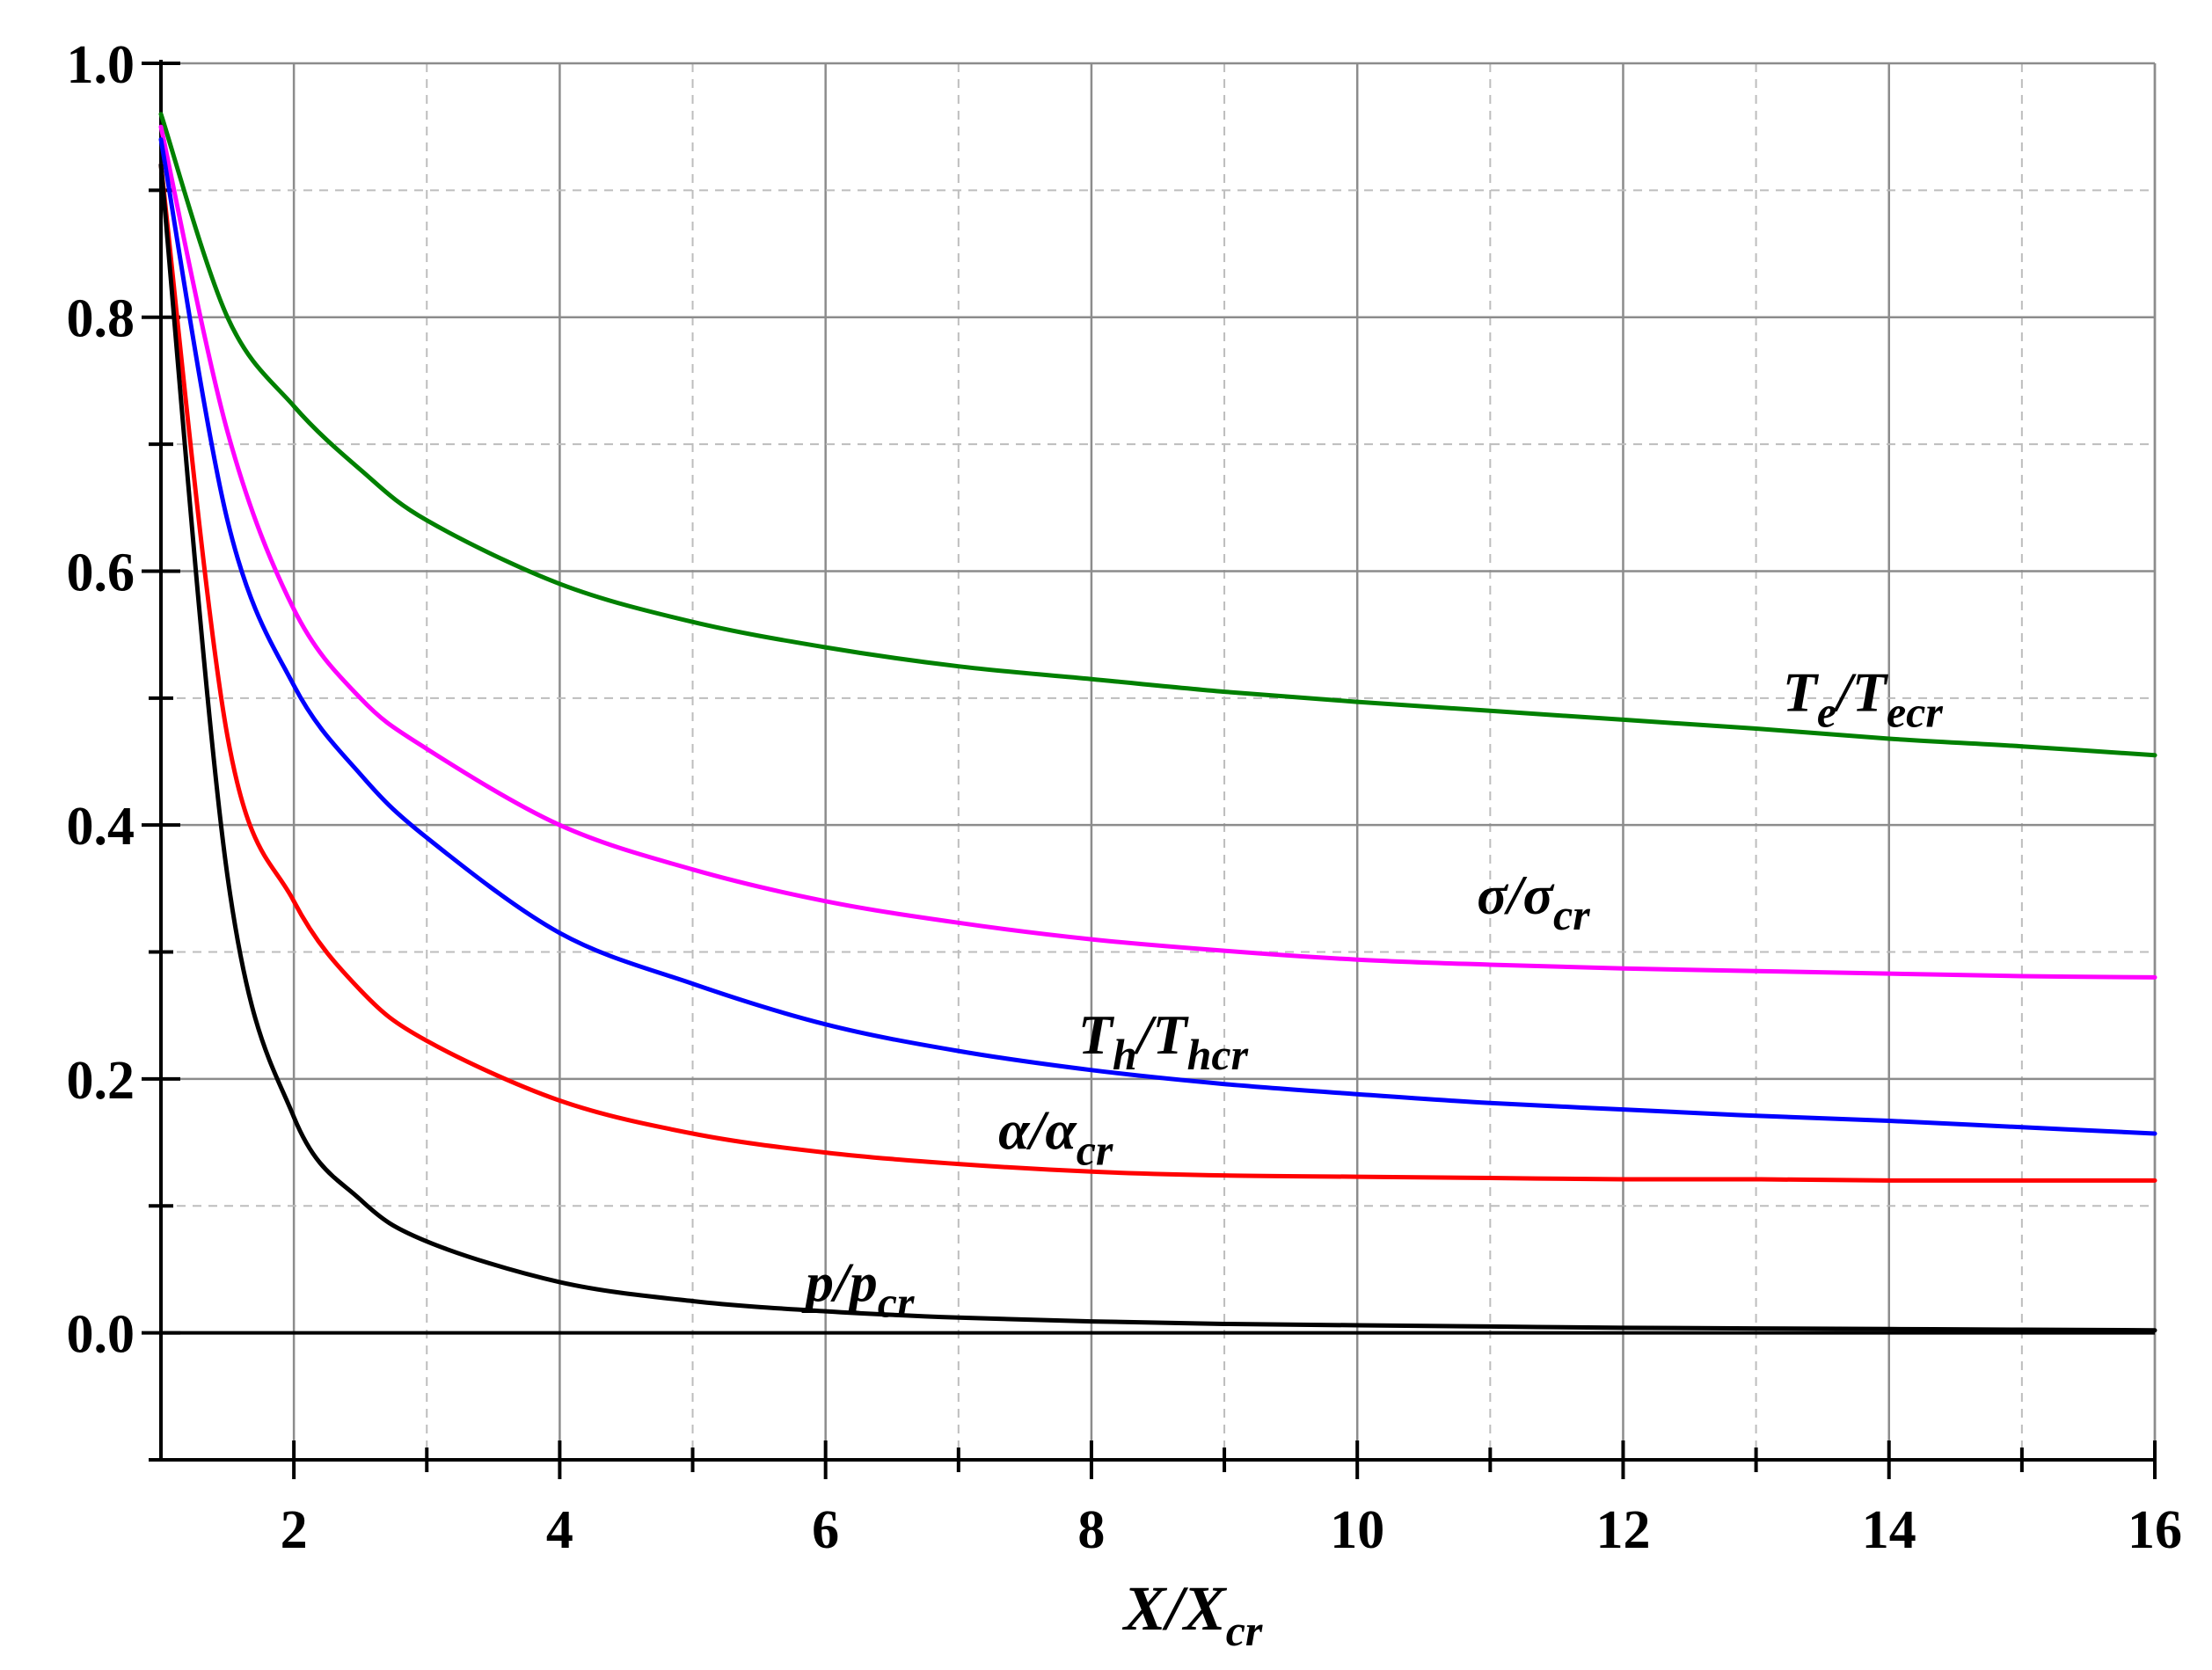 Image resolution: width=2212 pixels, height=1670 pixels. Describe the element at coordinates (825, 1530) in the screenshot. I see `x-tick-label: 6` at that location.